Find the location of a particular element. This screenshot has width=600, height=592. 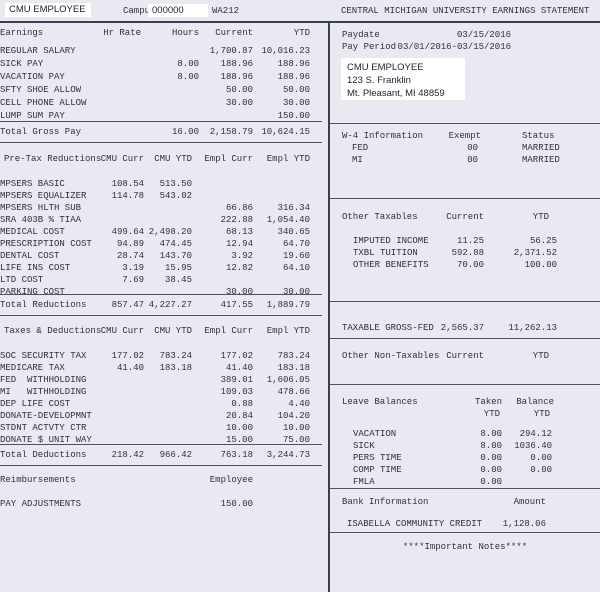

total-label: Total Gross Pay is located at coordinates (41, 132).